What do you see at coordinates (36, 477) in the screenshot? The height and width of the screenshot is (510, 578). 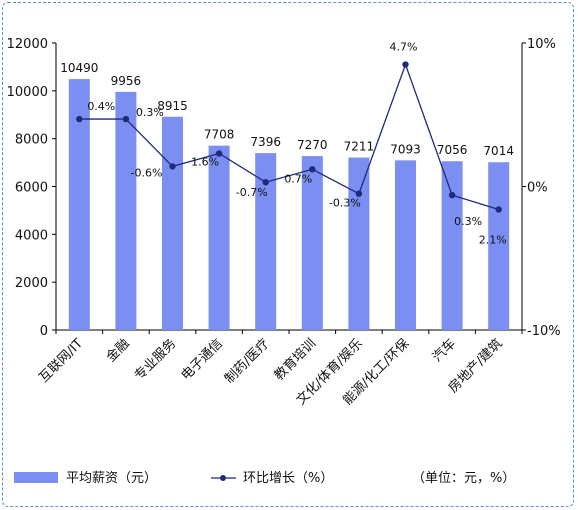 I see `legend-bar-swatch` at bounding box center [36, 477].